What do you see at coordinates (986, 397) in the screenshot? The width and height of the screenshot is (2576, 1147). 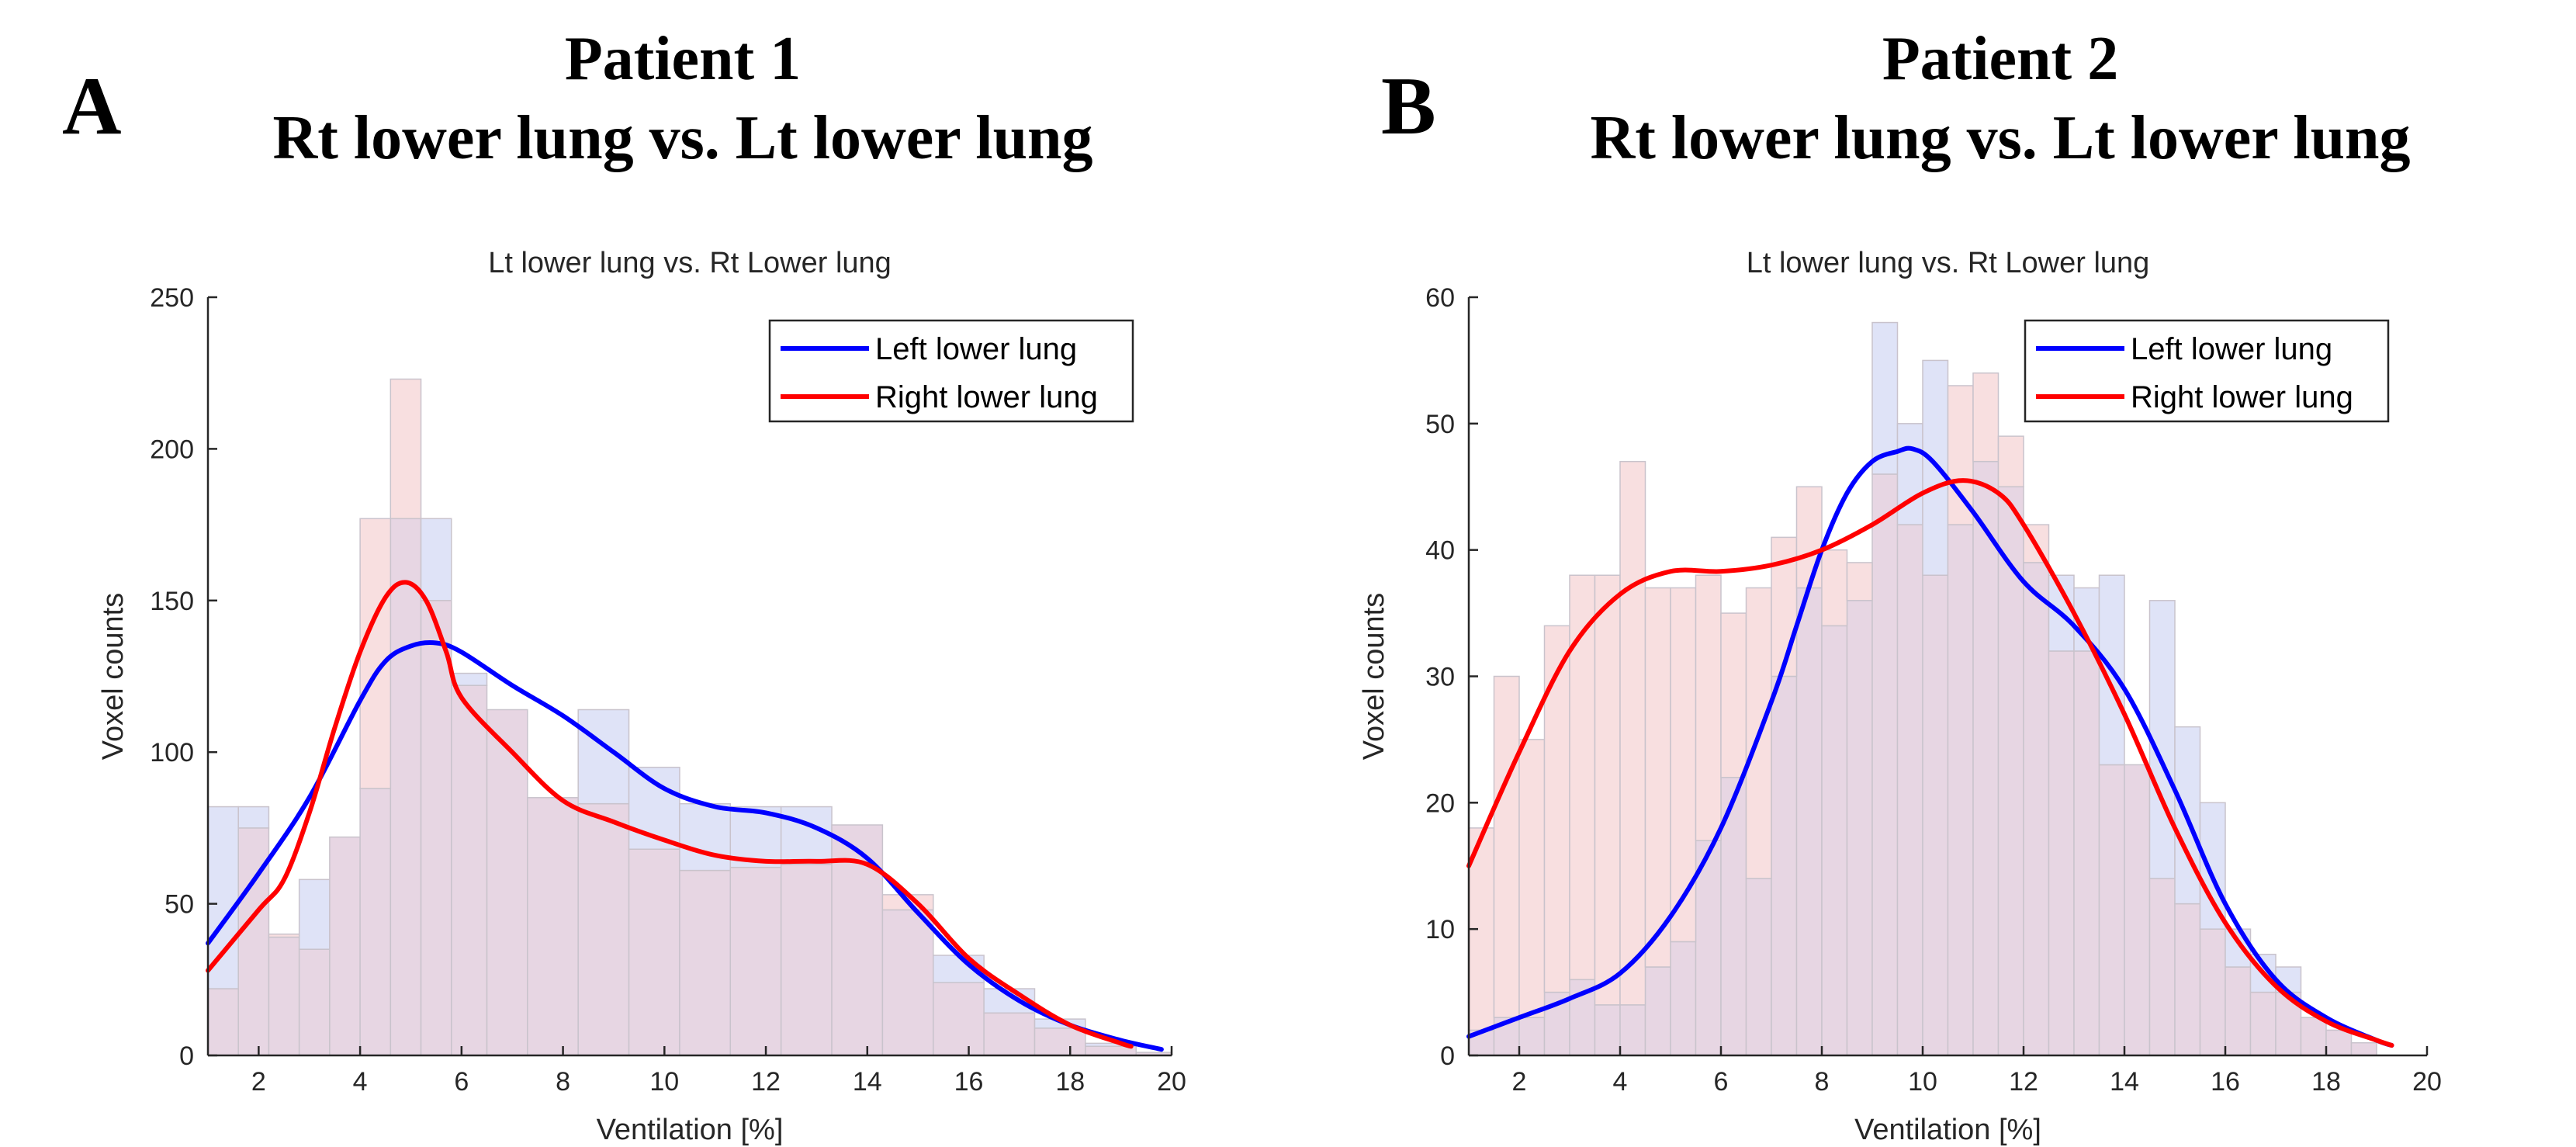 I see `legend-label-right: Right lower lung` at bounding box center [986, 397].